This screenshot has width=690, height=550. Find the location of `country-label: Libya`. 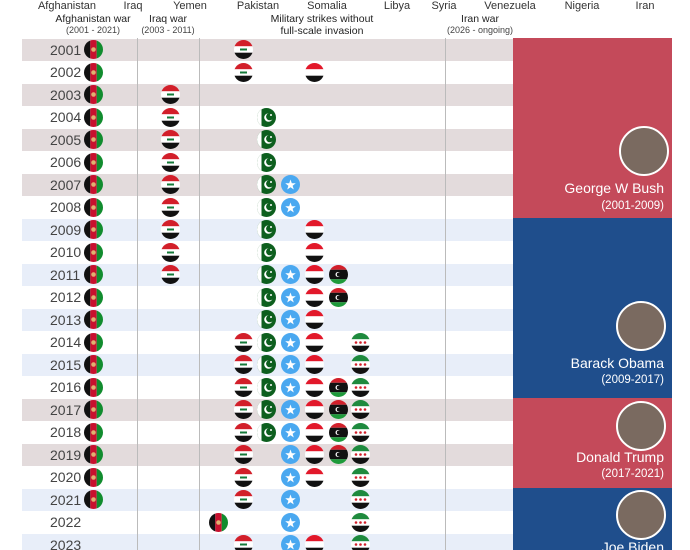

country-label: Libya is located at coordinates (397, 6).